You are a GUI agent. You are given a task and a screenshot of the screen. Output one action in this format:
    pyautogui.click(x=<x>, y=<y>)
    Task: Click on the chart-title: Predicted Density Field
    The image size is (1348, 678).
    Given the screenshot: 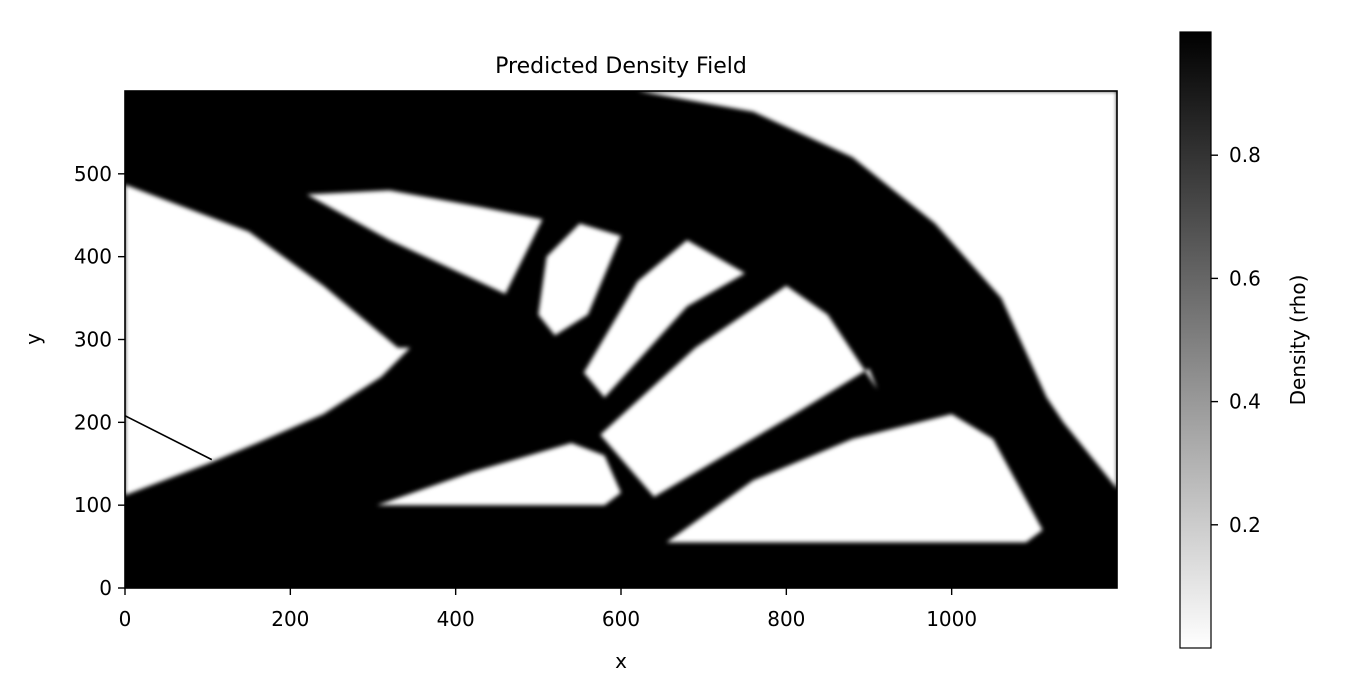 What is the action you would take?
    pyautogui.click(x=621, y=66)
    